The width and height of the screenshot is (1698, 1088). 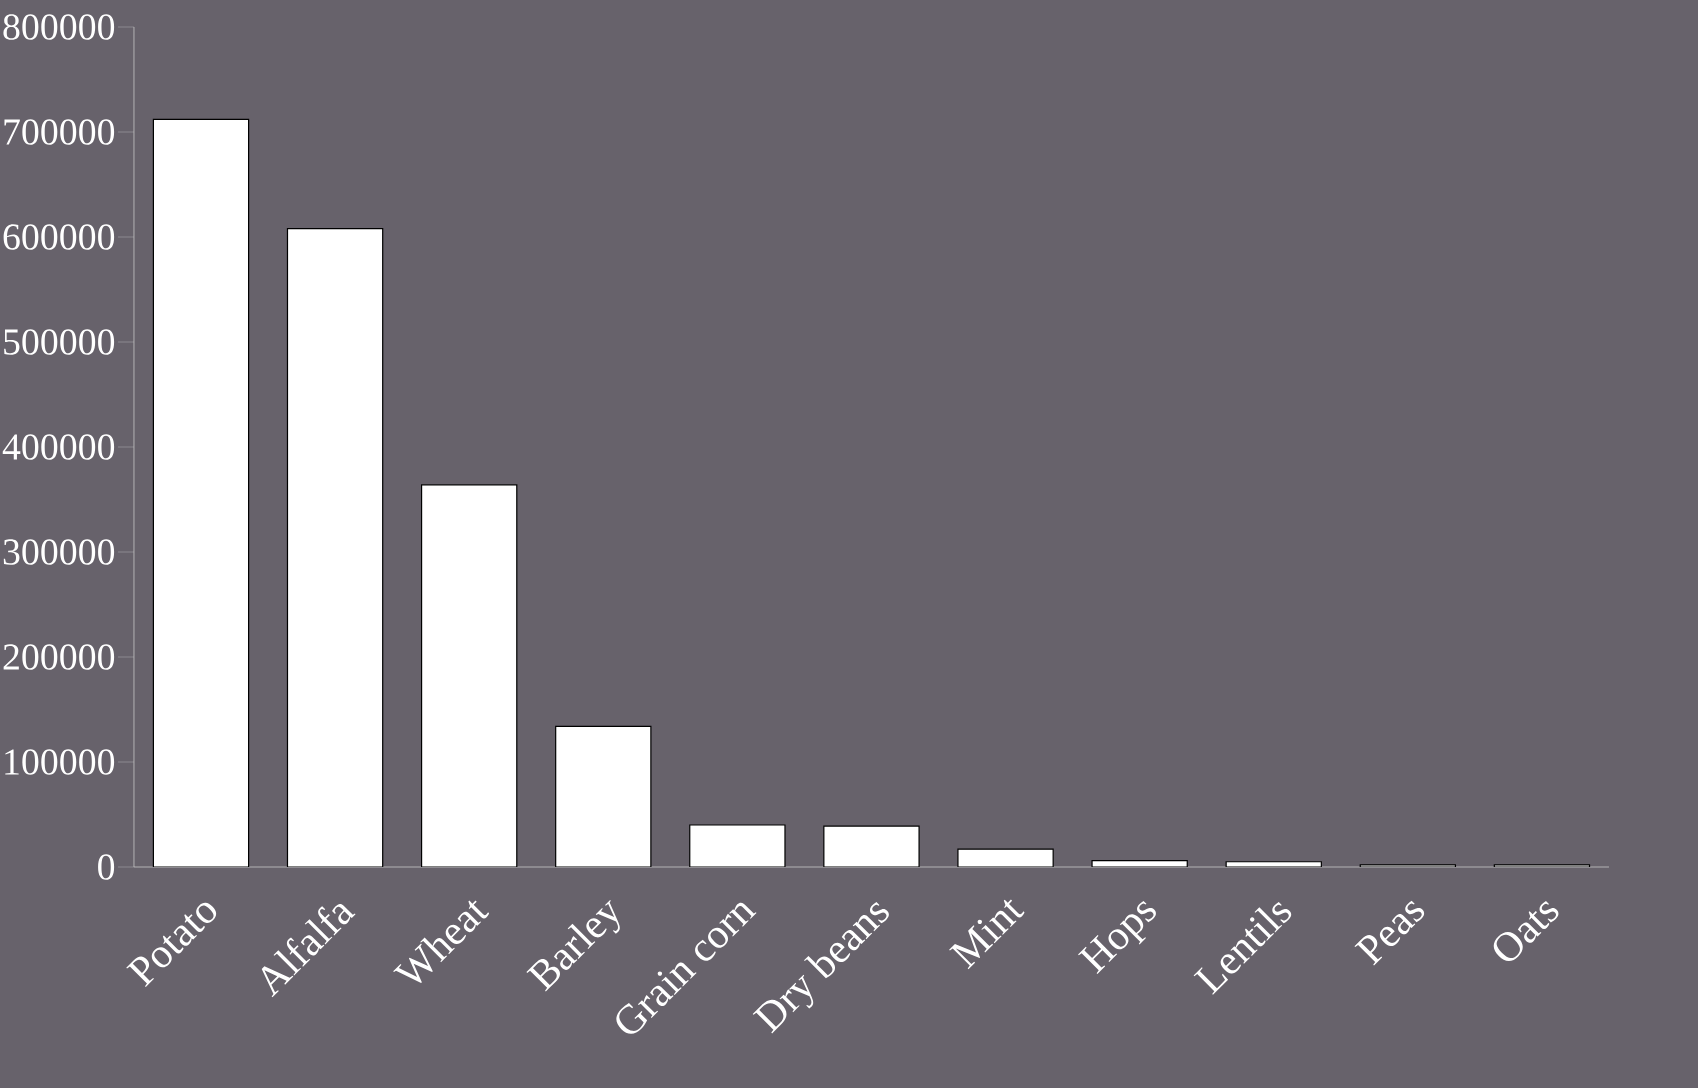 What do you see at coordinates (59, 657) in the screenshot?
I see `y-tick-label: 200000` at bounding box center [59, 657].